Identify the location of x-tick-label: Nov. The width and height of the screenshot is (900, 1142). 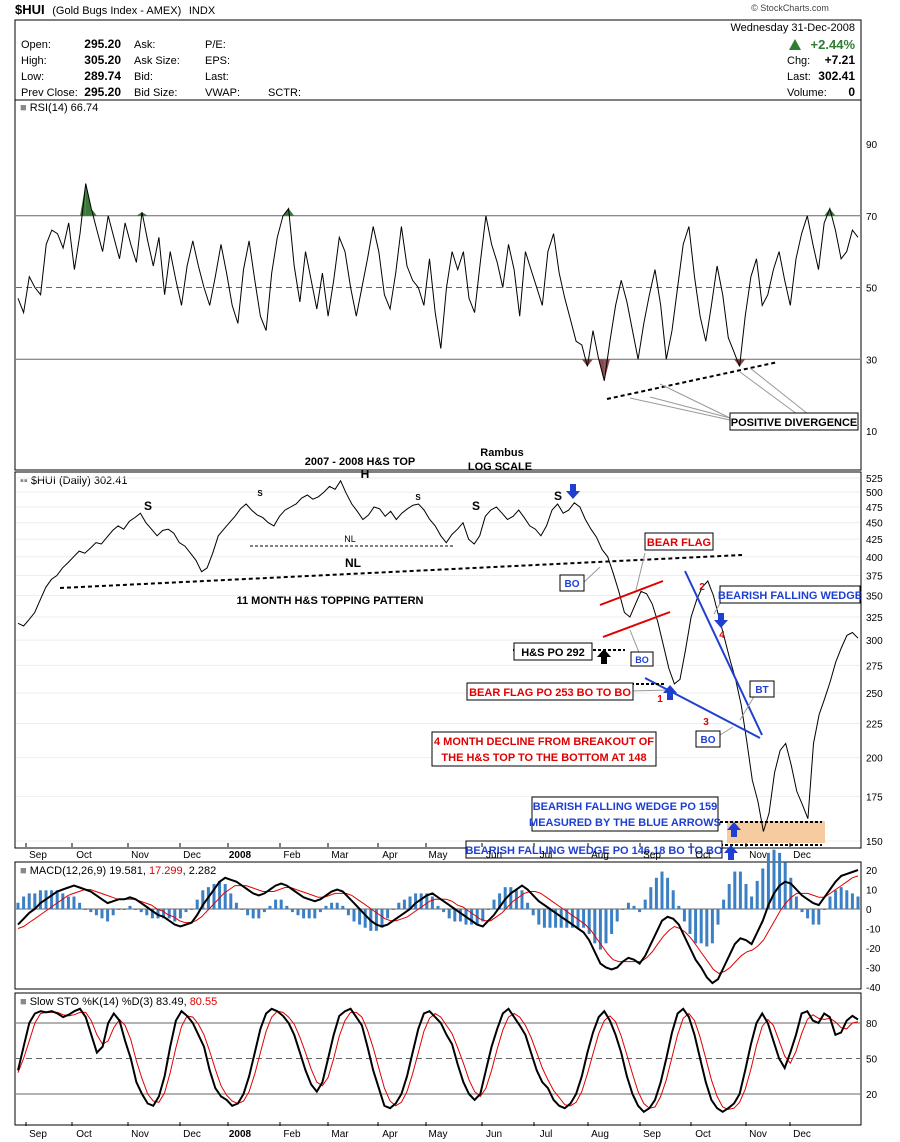
(758, 1134).